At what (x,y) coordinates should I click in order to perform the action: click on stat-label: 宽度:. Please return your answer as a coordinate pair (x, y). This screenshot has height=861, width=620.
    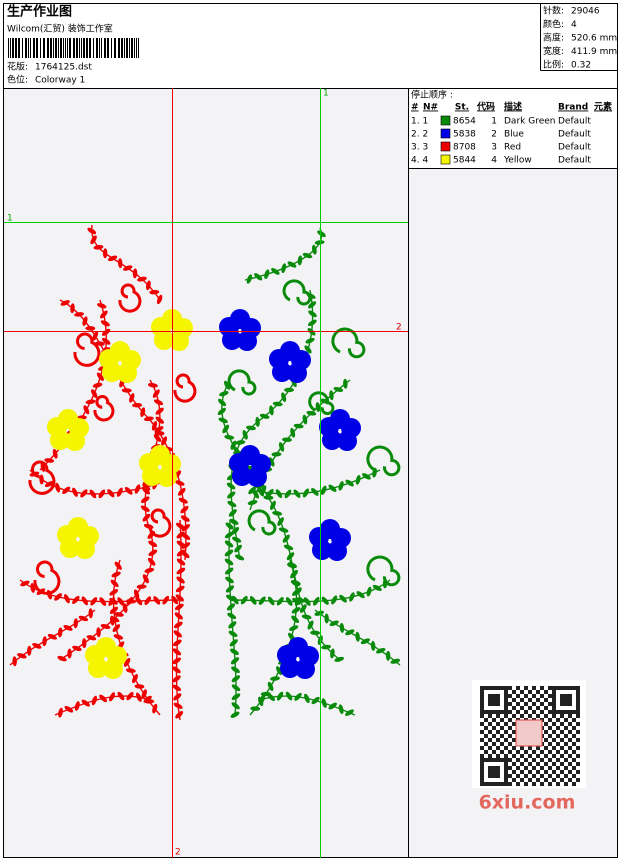
    Looking at the image, I should click on (553, 51).